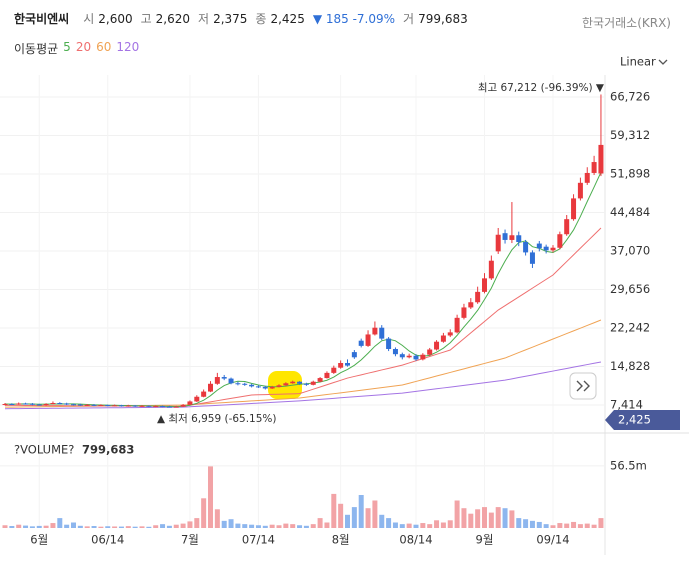 The width and height of the screenshot is (689, 568). Describe the element at coordinates (67, 47) in the screenshot. I see `ma-legend-item: 5` at that location.